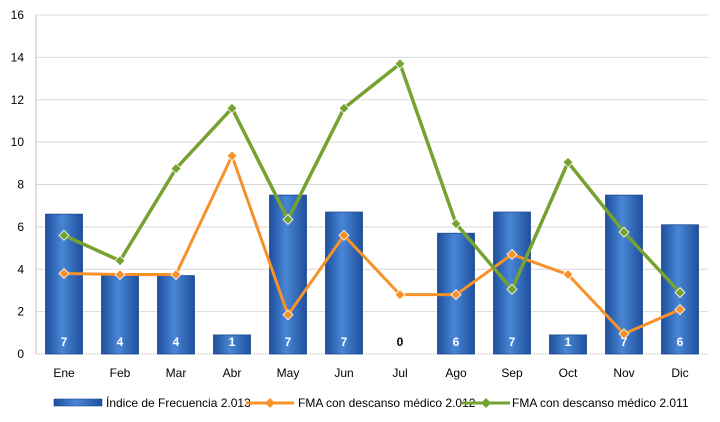 The height and width of the screenshot is (422, 720). What do you see at coordinates (623, 373) in the screenshot?
I see `x-category-label: Nov` at bounding box center [623, 373].